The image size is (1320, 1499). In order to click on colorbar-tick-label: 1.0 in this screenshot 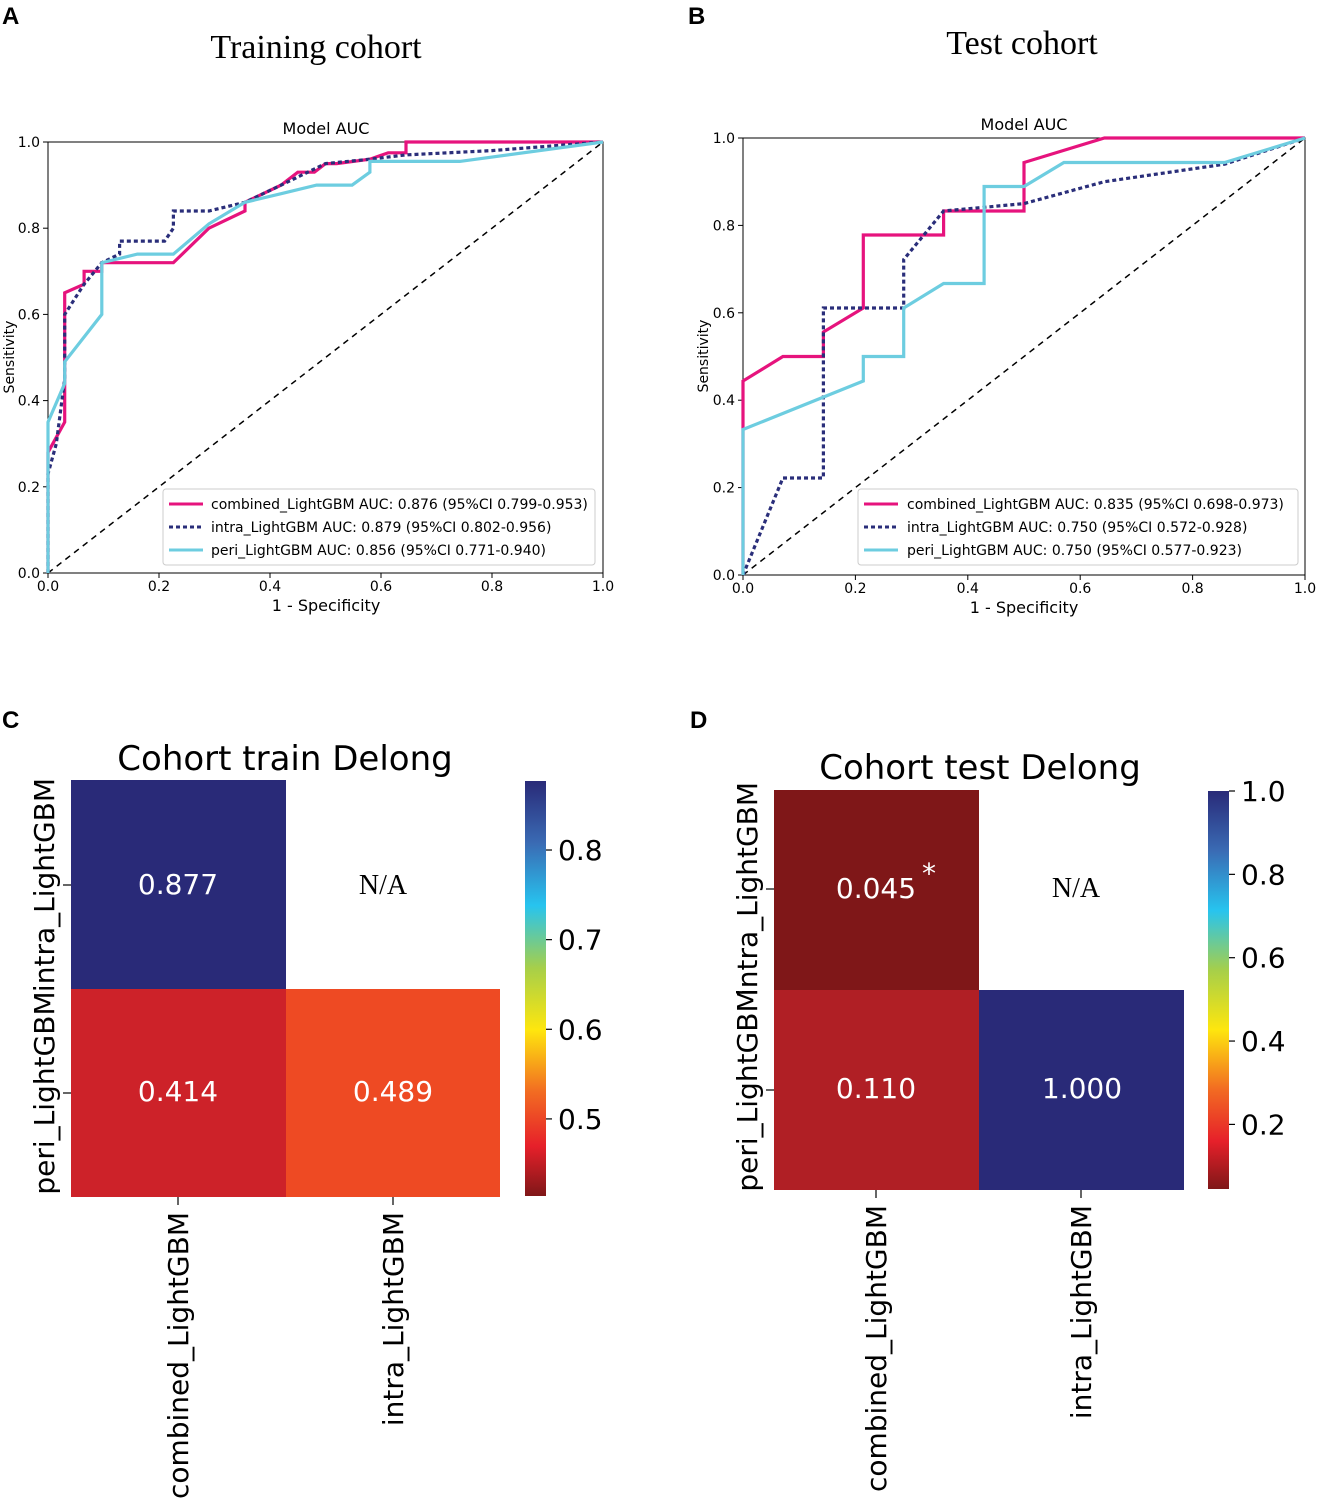, I will do `click(1263, 791)`.